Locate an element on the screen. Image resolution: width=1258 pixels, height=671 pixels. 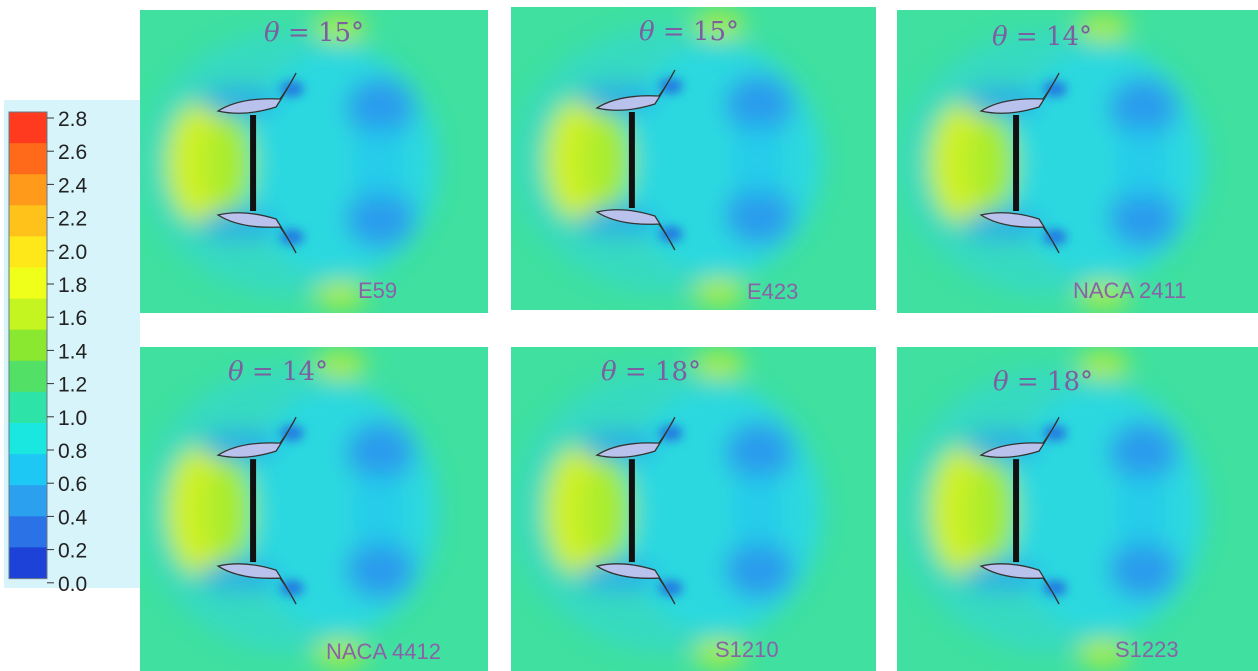
colorbar-frame is located at coordinates (28, 345).